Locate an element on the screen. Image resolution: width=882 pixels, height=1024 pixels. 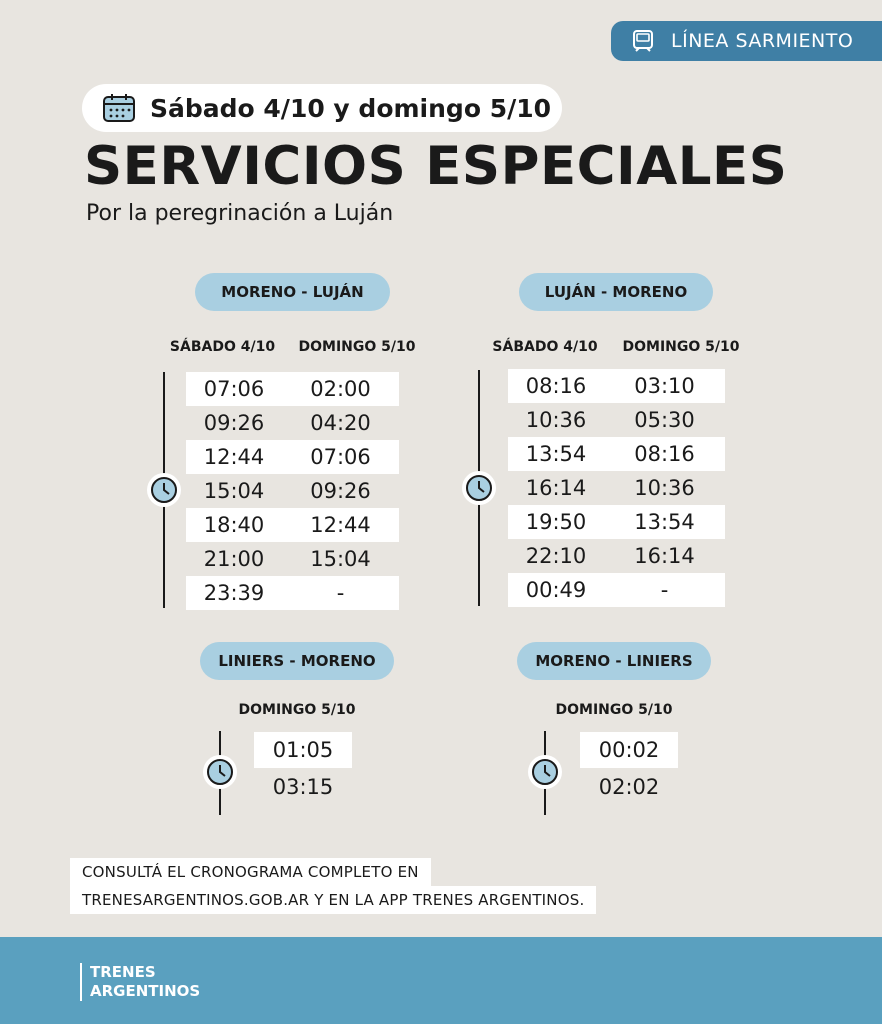
brand-logo: TRENES ARGENTINOS is located at coordinates (140, 982).